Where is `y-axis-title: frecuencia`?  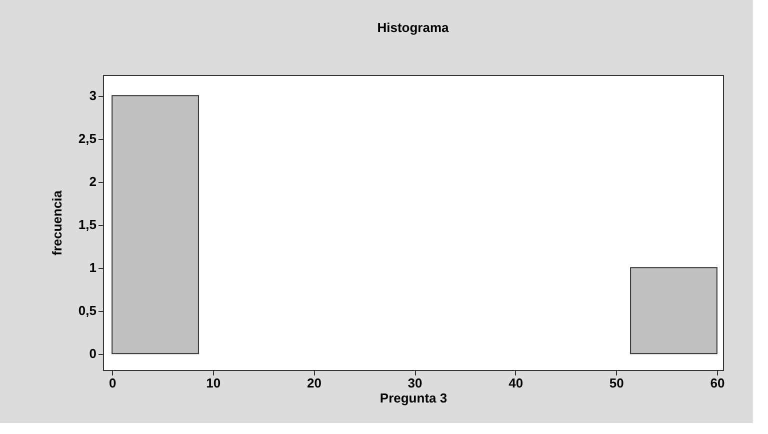 y-axis-title: frecuencia is located at coordinates (56, 223).